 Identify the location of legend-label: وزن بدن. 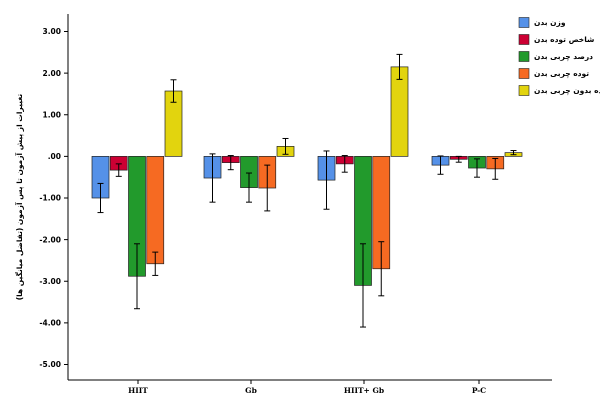
(550, 22).